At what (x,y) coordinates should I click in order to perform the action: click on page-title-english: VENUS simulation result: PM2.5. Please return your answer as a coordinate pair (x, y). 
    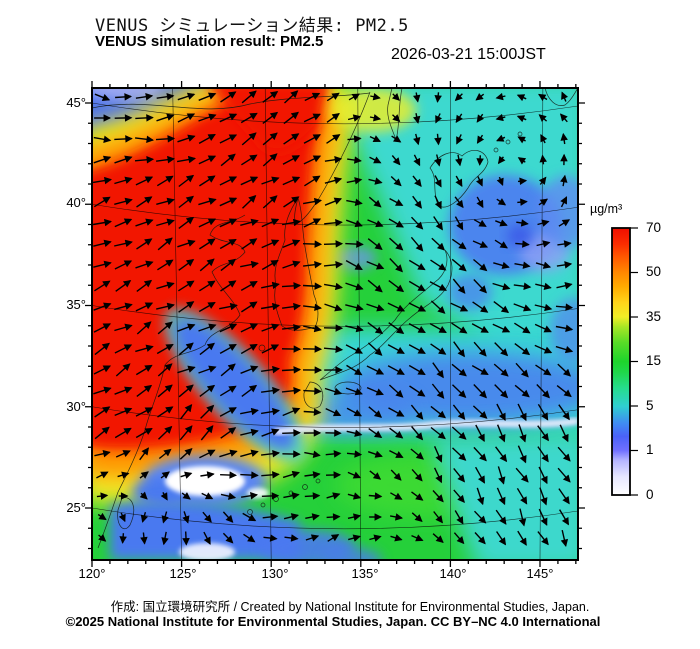
    Looking at the image, I should click on (209, 41).